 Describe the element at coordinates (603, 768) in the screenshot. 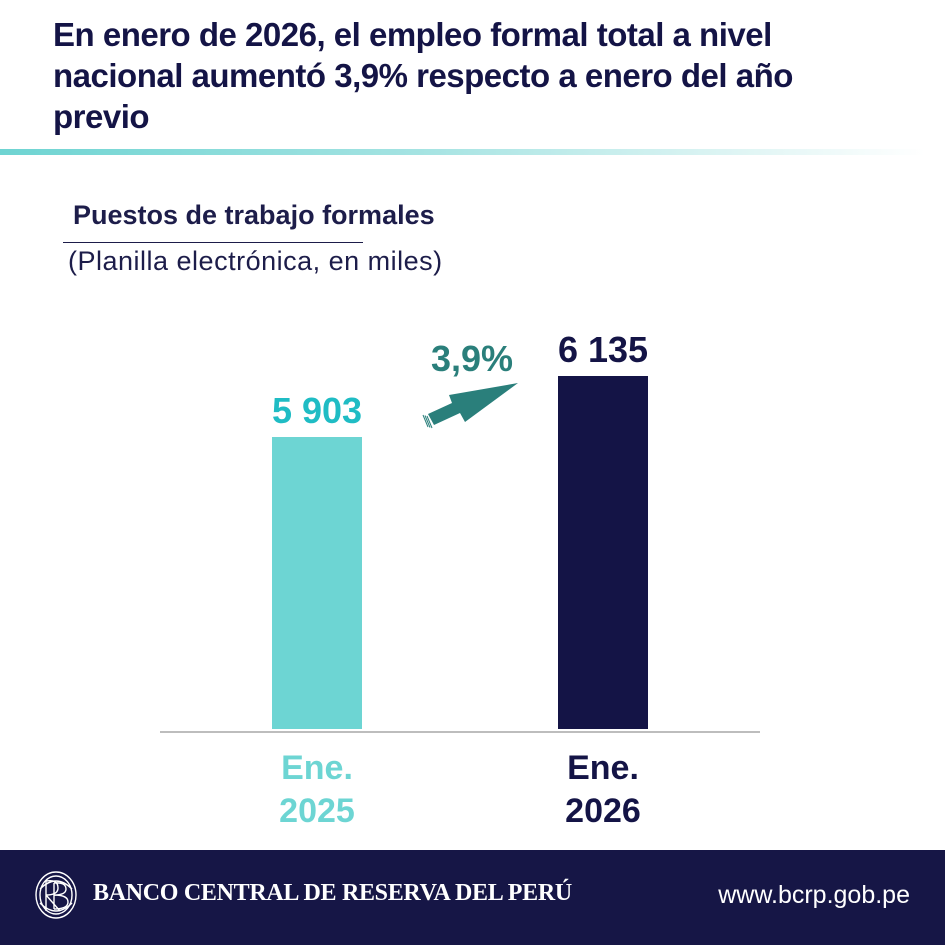

I see `category-label-2: Ene.` at that location.